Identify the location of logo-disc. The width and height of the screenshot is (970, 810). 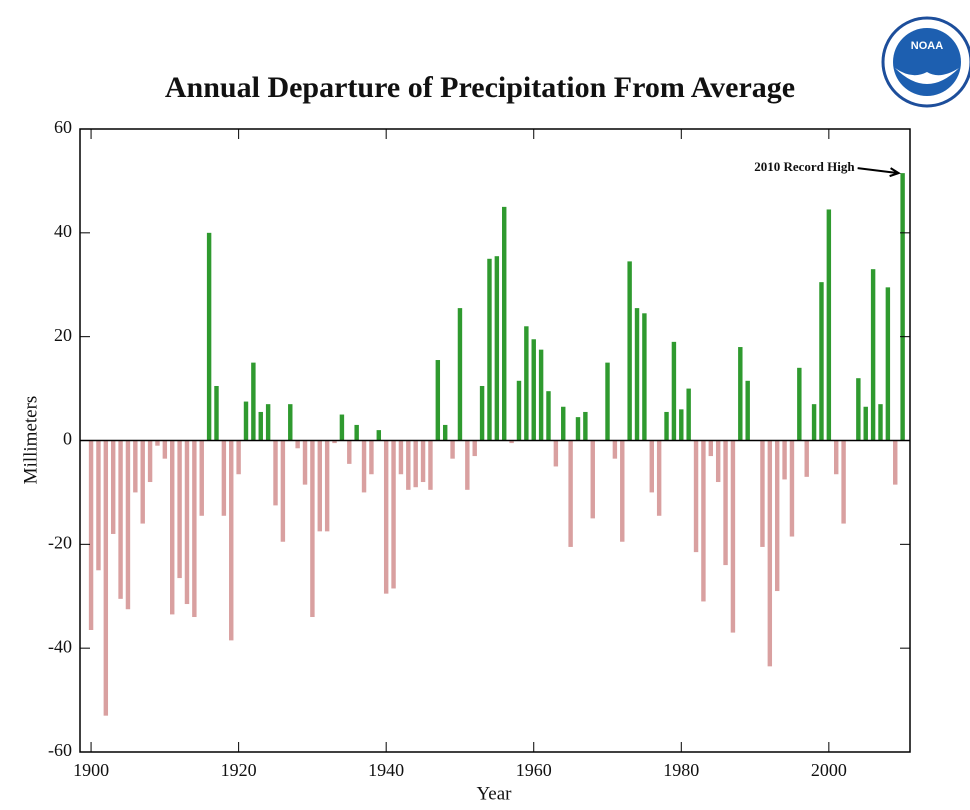
(927, 62).